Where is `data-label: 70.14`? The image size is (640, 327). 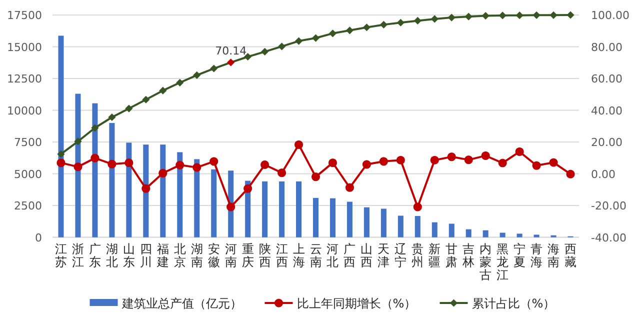 data-label: 70.14 is located at coordinates (231, 51).